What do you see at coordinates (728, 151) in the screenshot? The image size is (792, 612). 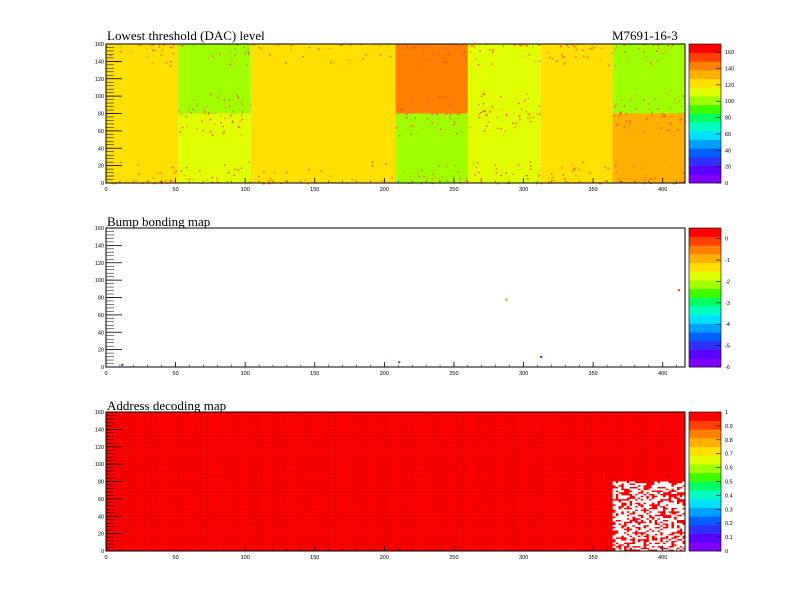 I see `colorbar-tick-label: 40` at bounding box center [728, 151].